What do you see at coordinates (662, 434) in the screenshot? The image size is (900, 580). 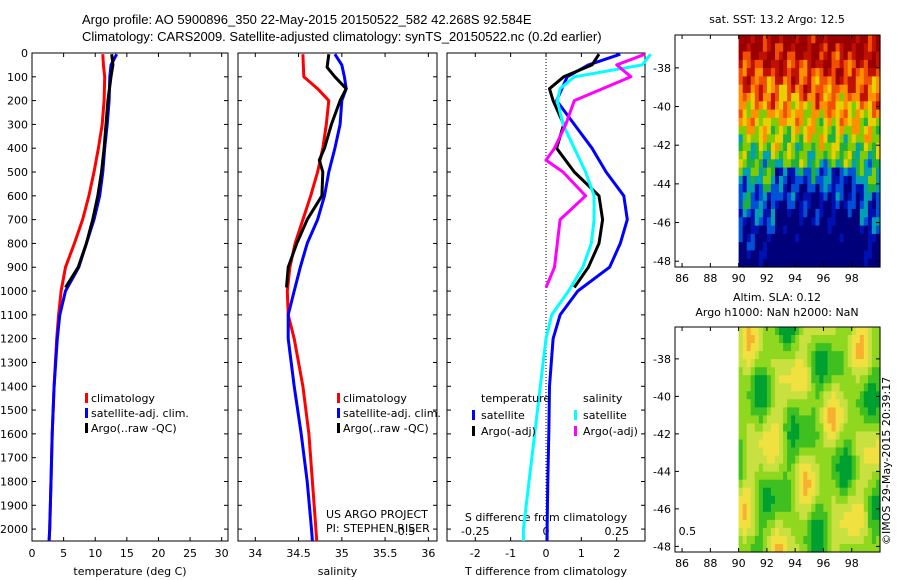 I see `y-tick-label: -42` at bounding box center [662, 434].